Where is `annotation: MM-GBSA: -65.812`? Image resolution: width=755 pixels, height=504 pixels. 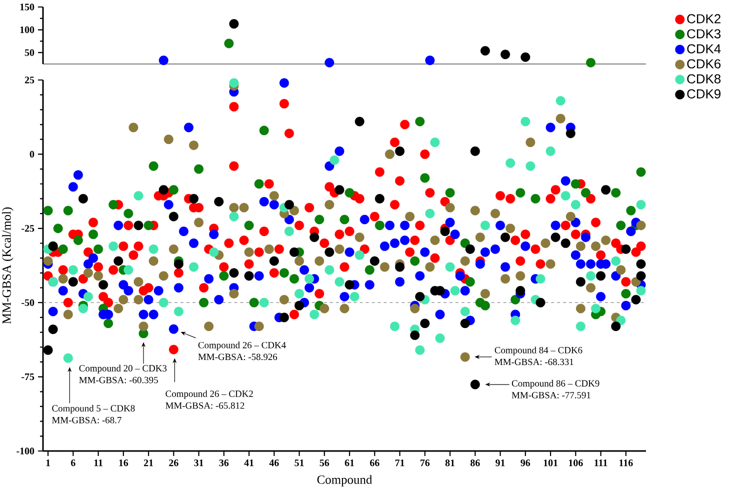
annotation: MM-GBSA: -65.812 is located at coordinates (205, 405).